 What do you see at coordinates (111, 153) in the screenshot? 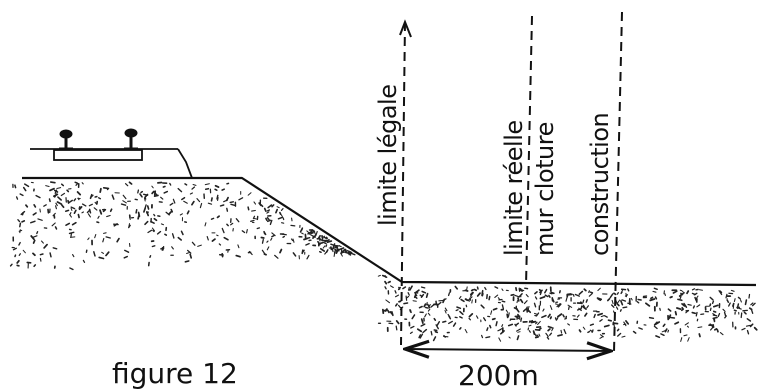
I see `railway-track` at bounding box center [111, 153].